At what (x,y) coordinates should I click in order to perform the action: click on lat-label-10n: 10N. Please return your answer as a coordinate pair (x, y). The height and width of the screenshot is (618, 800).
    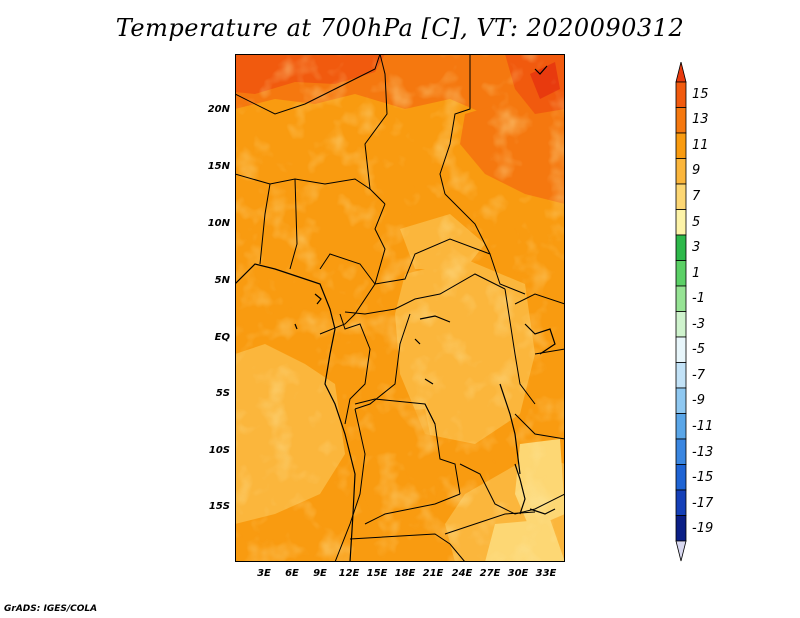
    Looking at the image, I should click on (218, 223).